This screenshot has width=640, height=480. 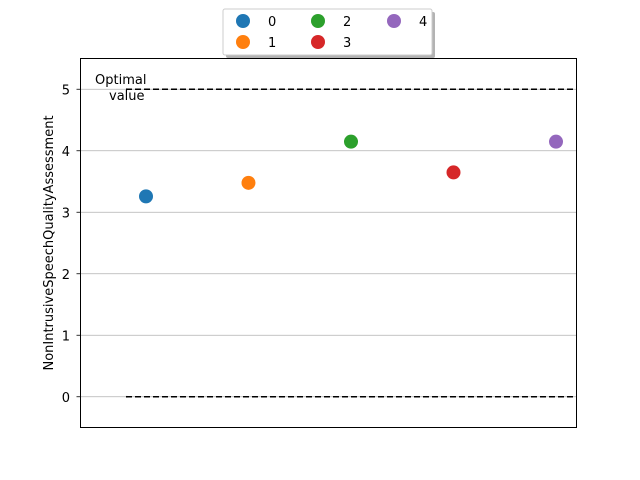 I want to click on y-axis-ticks: 0 1 2 3 4 5, so click(x=71, y=244).